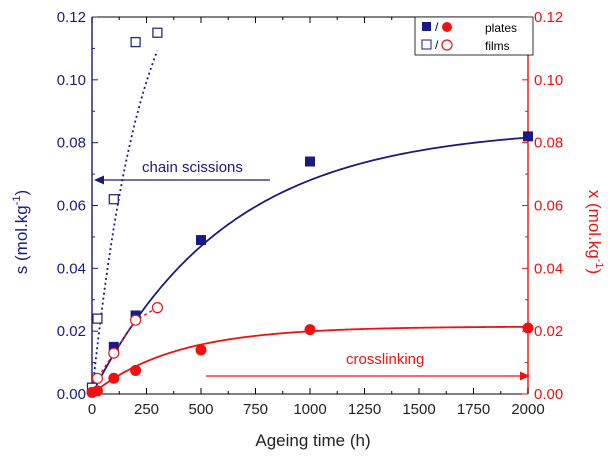 This screenshot has height=464, width=608. What do you see at coordinates (594, 272) in the screenshot?
I see `right-axis-title-tail: )` at bounding box center [594, 272].